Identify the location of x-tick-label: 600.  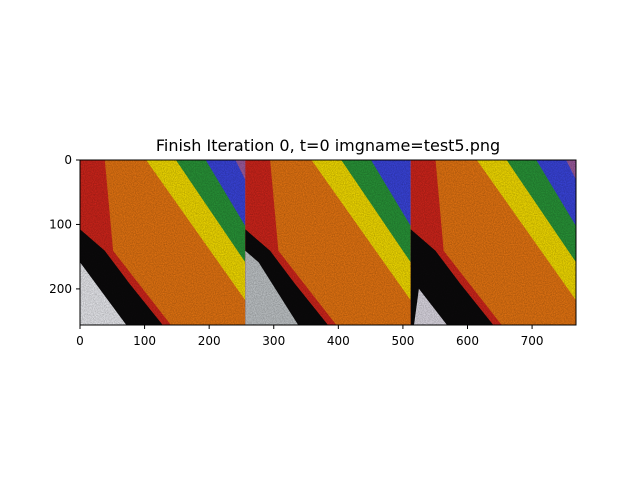
(467, 341).